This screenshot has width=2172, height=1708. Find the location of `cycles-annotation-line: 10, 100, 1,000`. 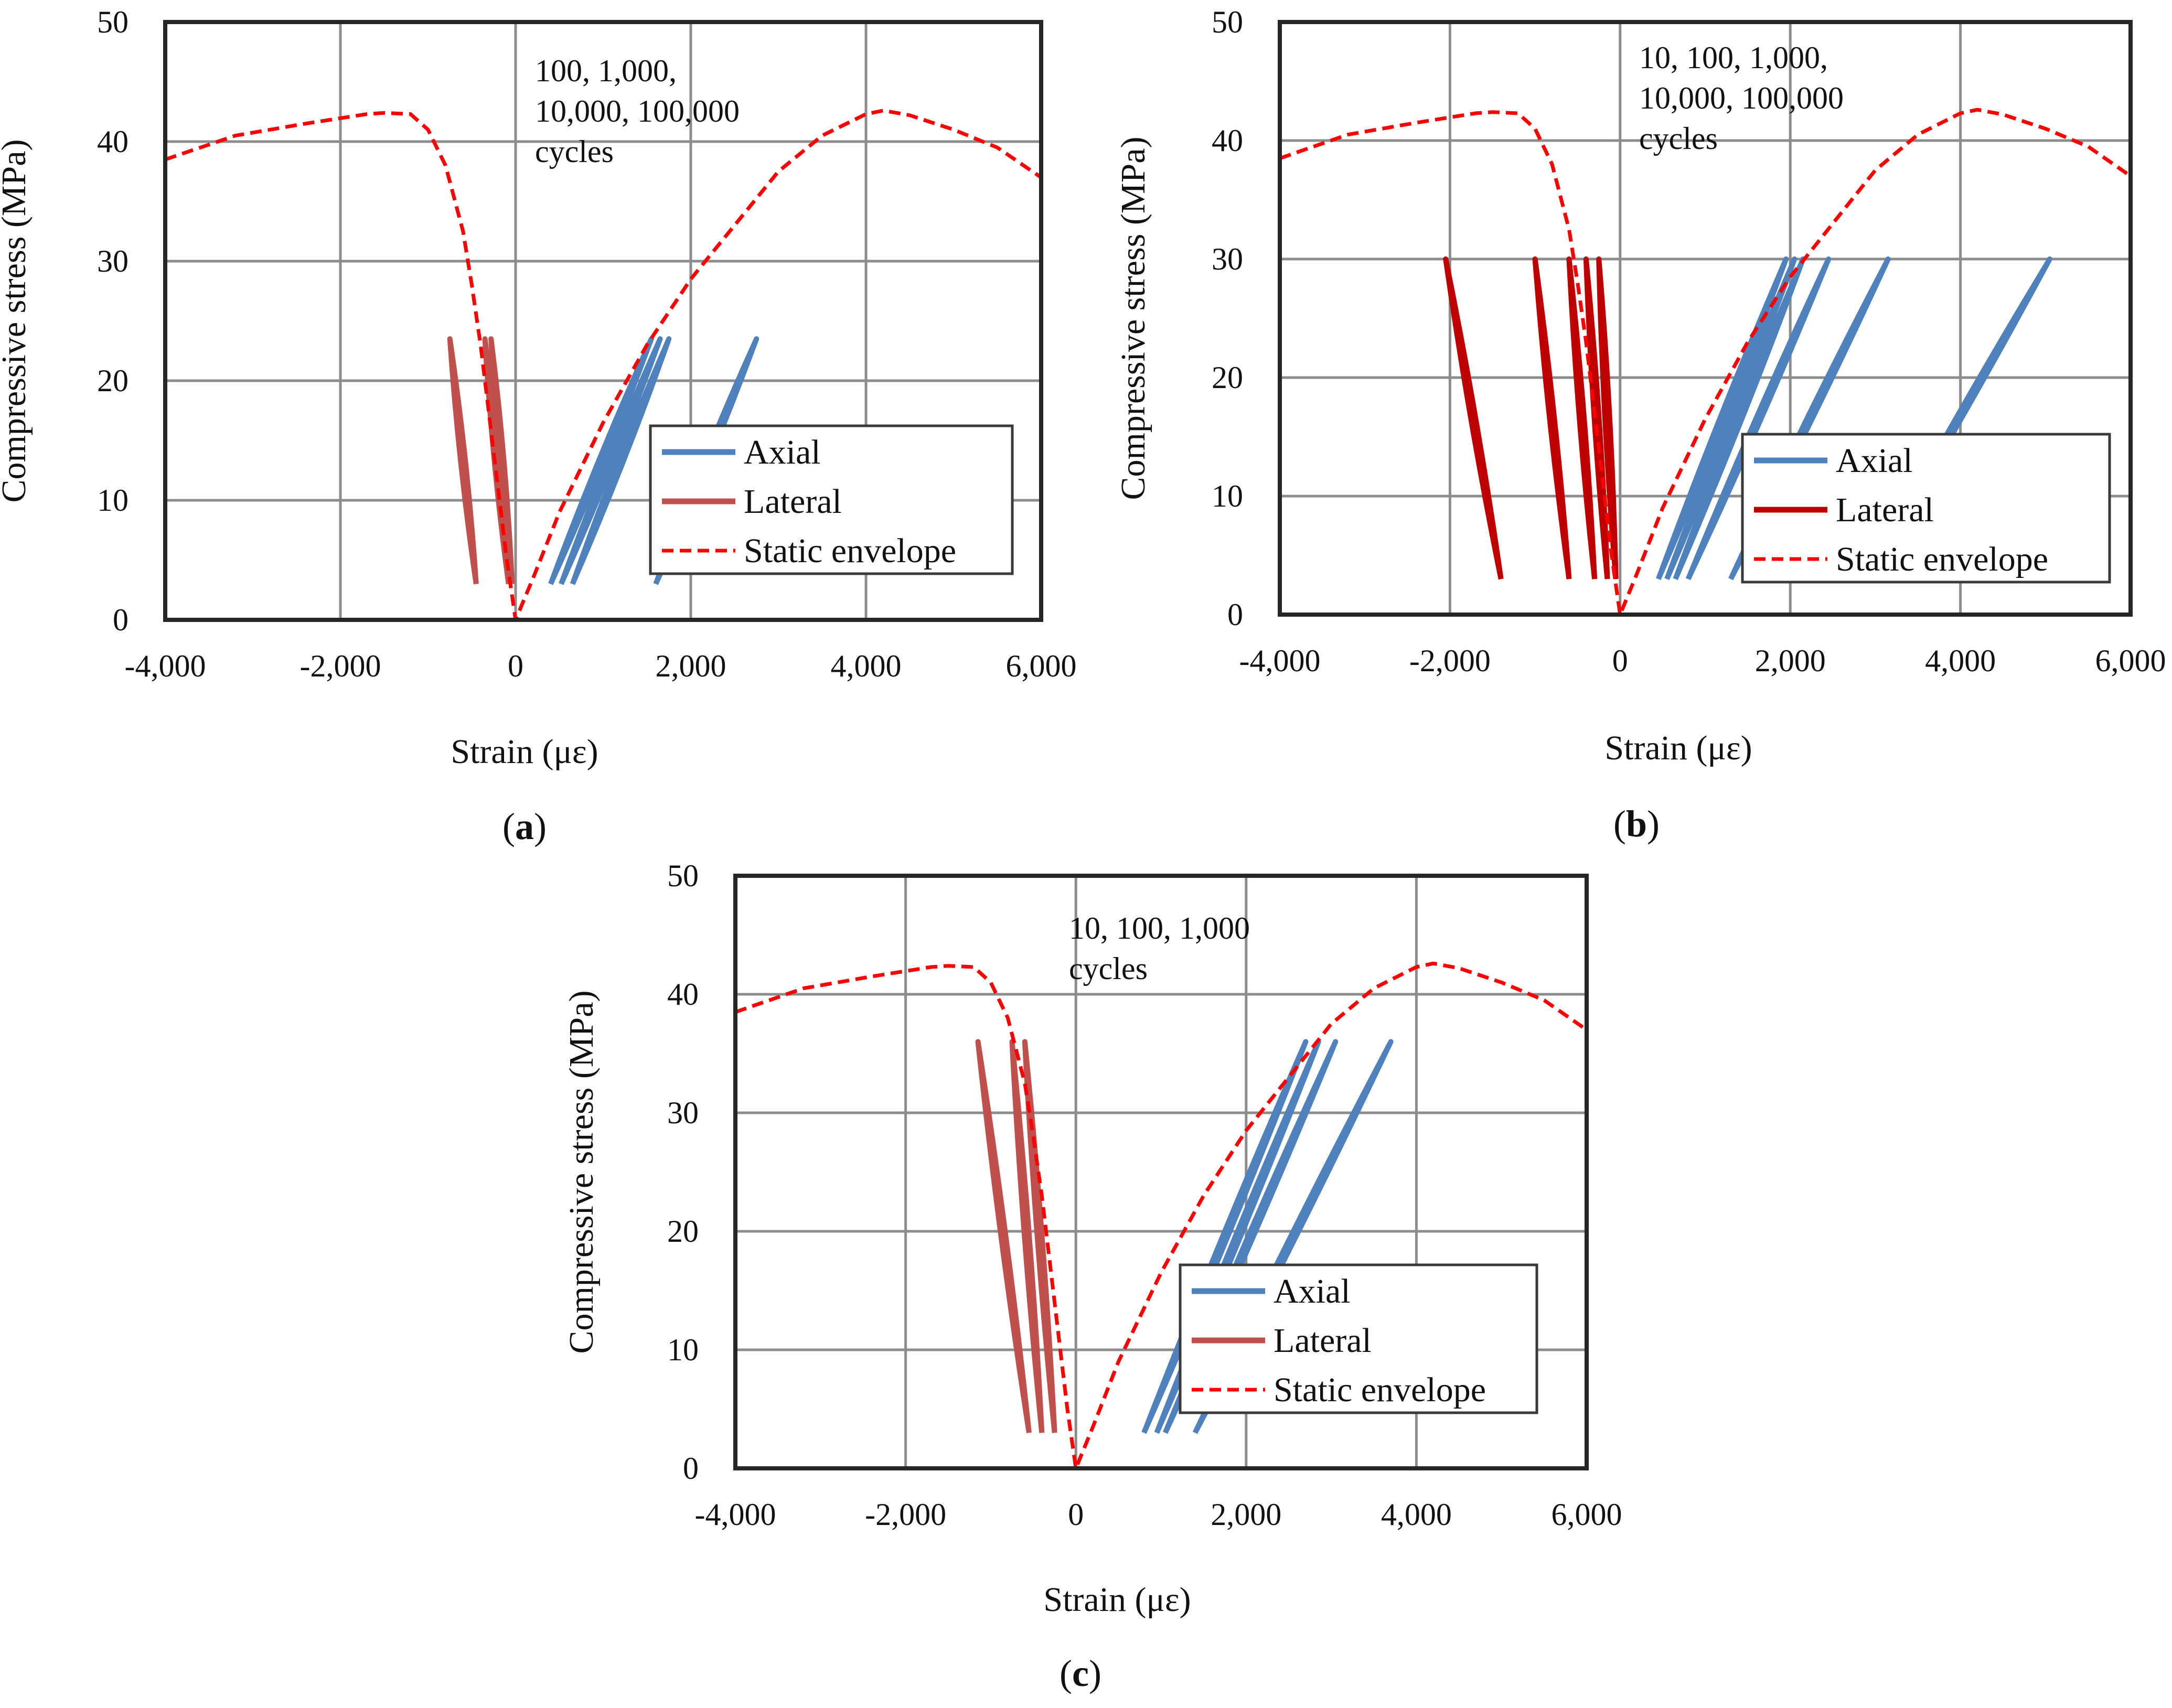

cycles-annotation-line: 10, 100, 1,000 is located at coordinates (1159, 928).